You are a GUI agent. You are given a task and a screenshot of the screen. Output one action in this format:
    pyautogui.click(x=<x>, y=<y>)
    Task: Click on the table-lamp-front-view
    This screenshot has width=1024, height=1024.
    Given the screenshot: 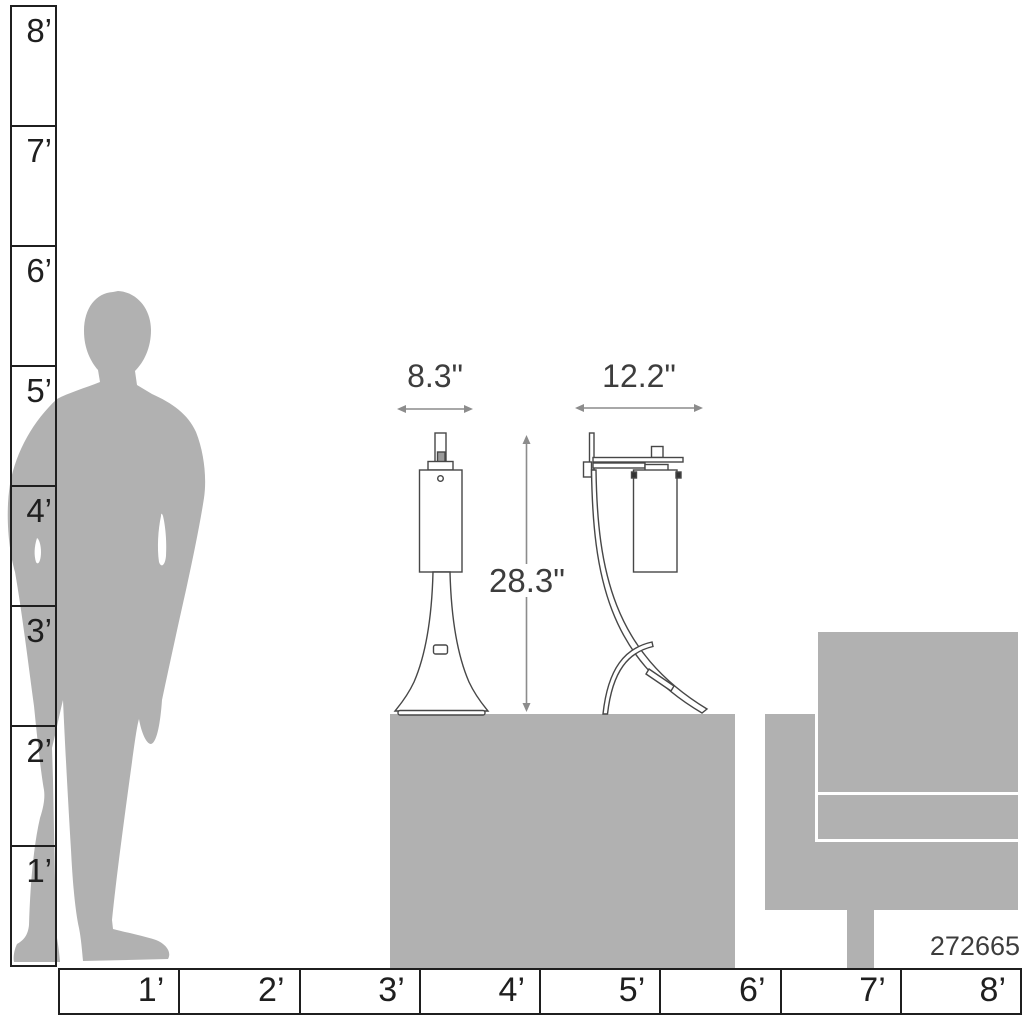 What is the action you would take?
    pyautogui.click(x=441, y=574)
    